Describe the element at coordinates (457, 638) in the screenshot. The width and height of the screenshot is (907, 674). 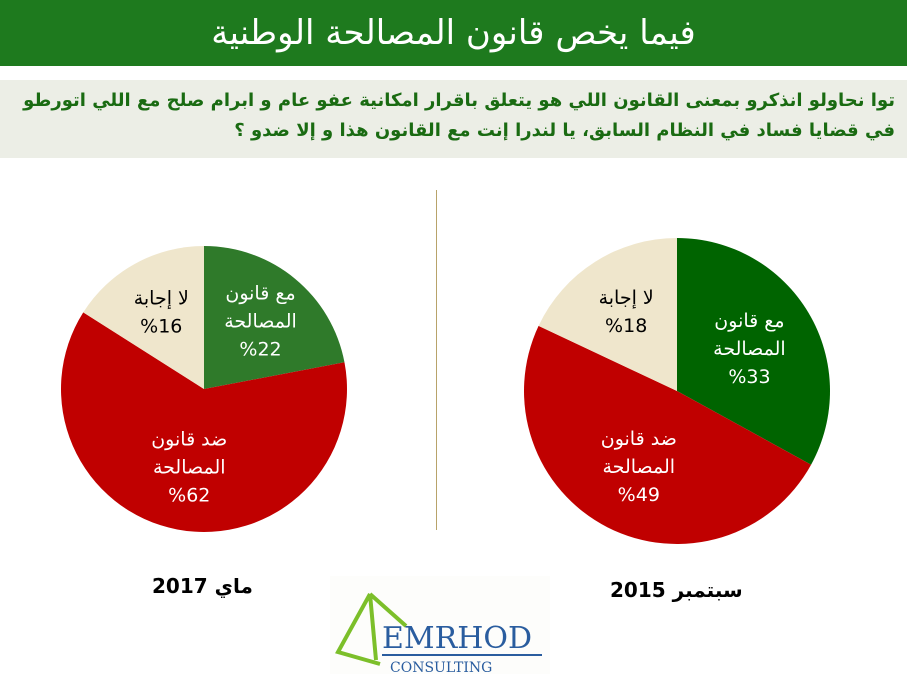
I see `svg-text: EMRHOD` at that location.